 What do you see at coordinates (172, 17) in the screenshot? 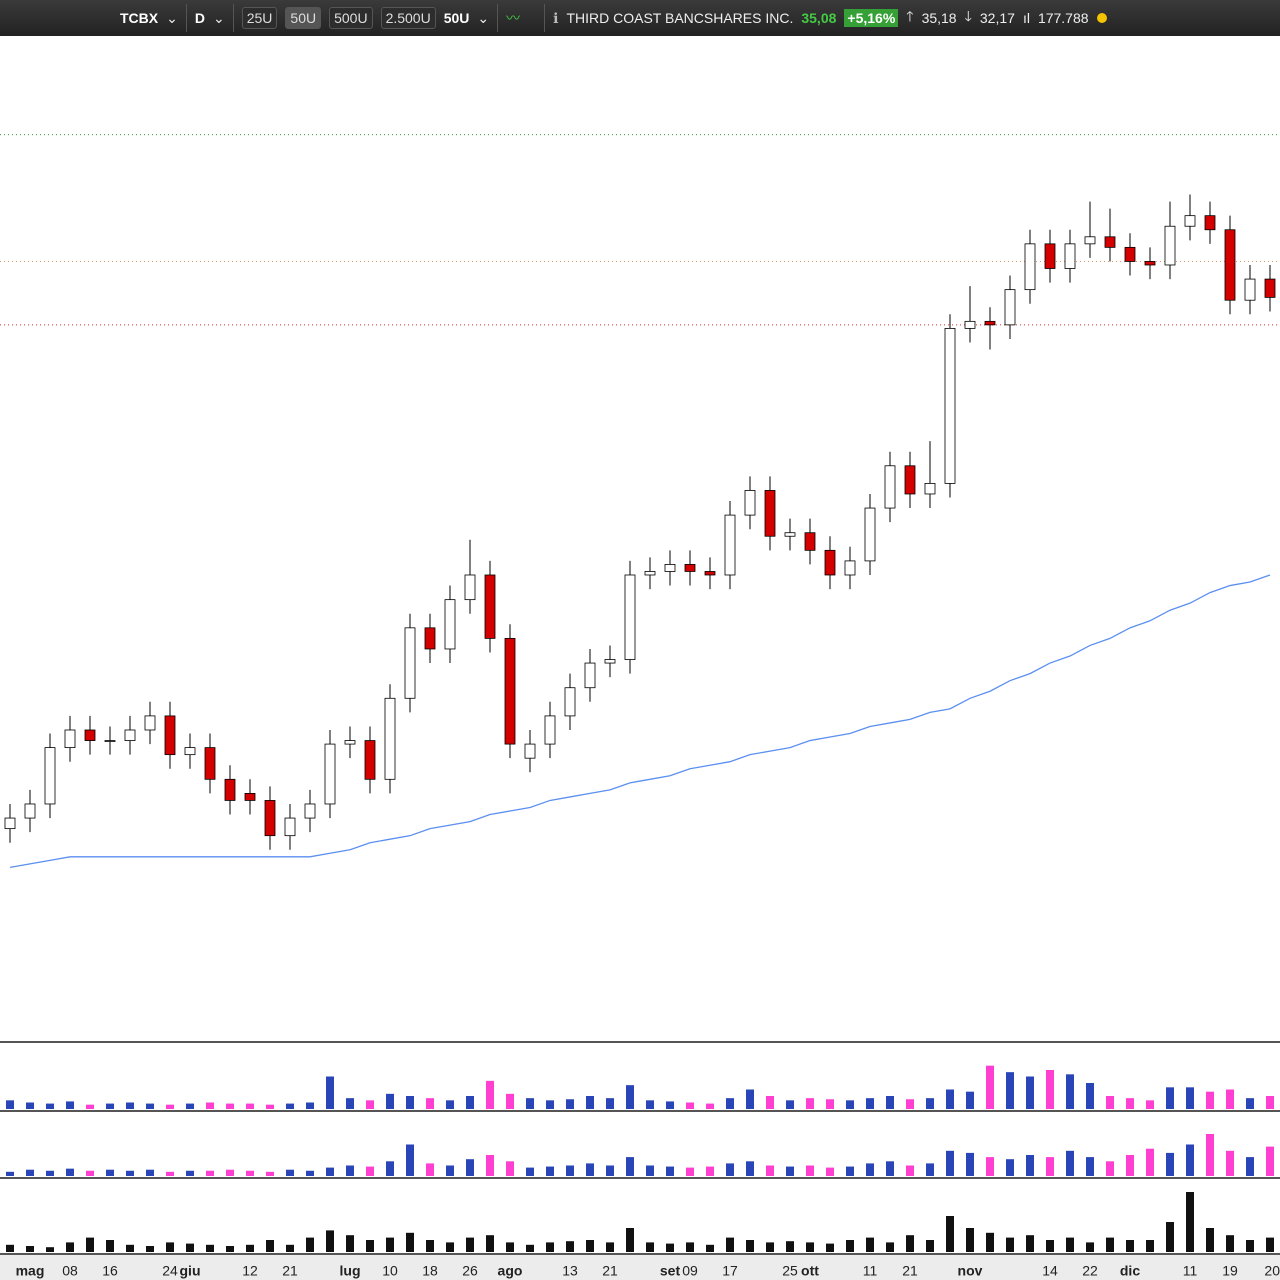
I see `dropdown: ⌄` at bounding box center [172, 17].